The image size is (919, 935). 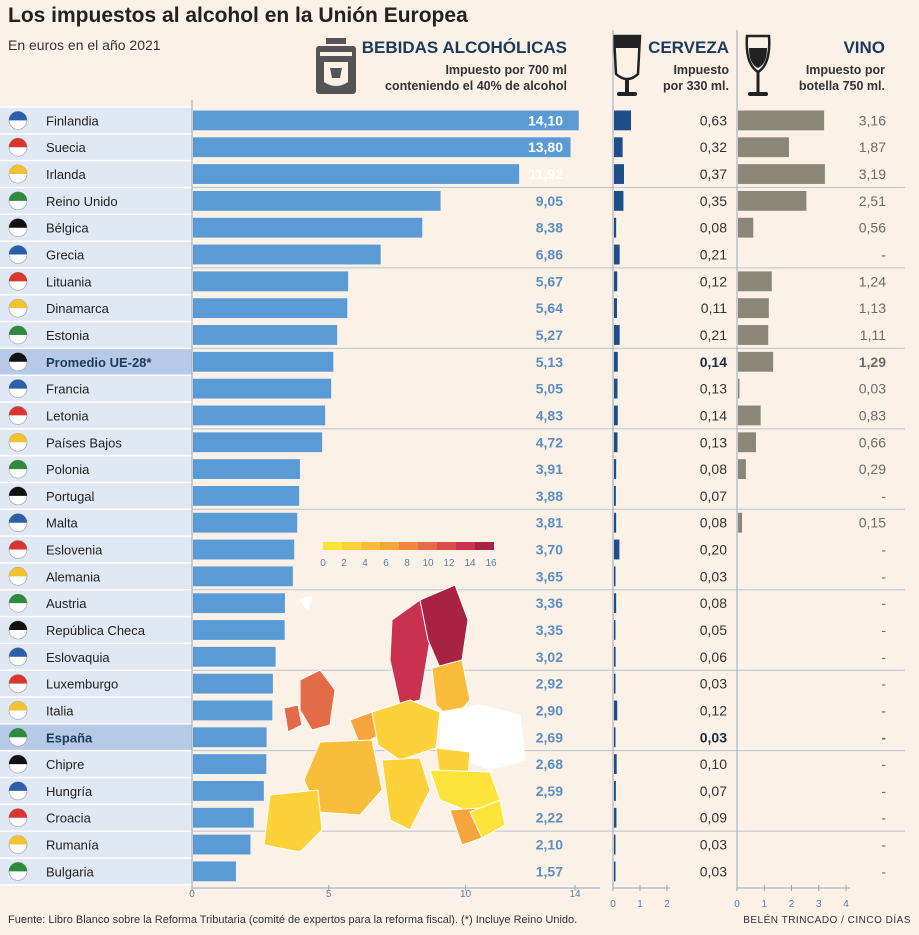 I want to click on wine-value-label: 0,03, so click(x=872, y=389).